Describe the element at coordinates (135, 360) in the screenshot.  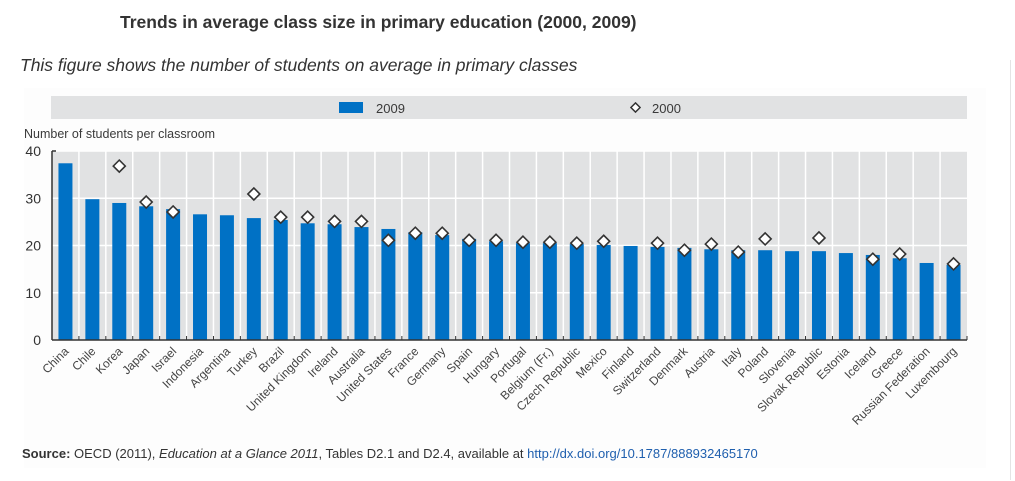
I see `x-tick-label: Japan` at that location.